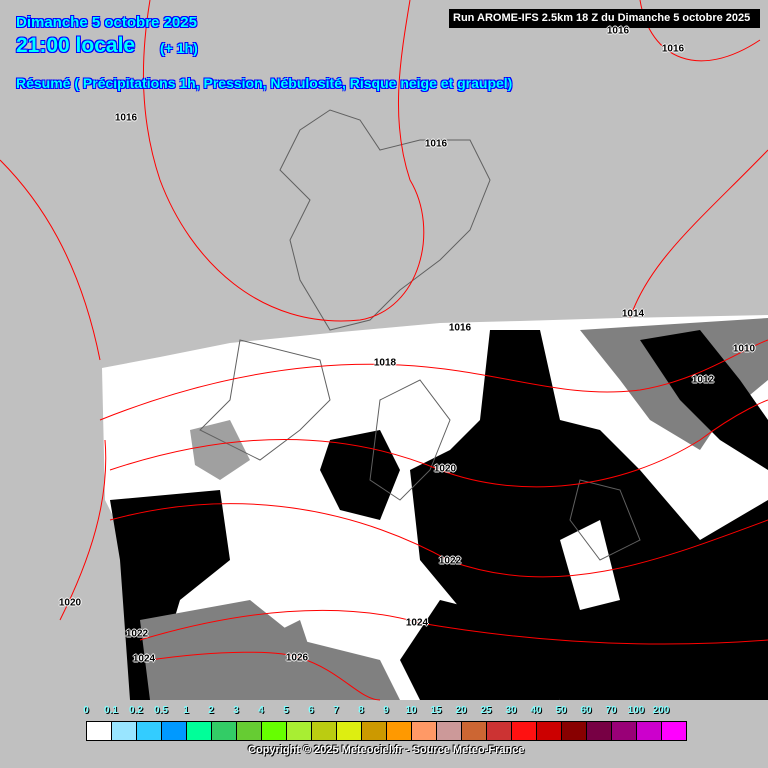 The image size is (768, 768). Describe the element at coordinates (586, 710) in the screenshot. I see `legend-label: 60` at that location.